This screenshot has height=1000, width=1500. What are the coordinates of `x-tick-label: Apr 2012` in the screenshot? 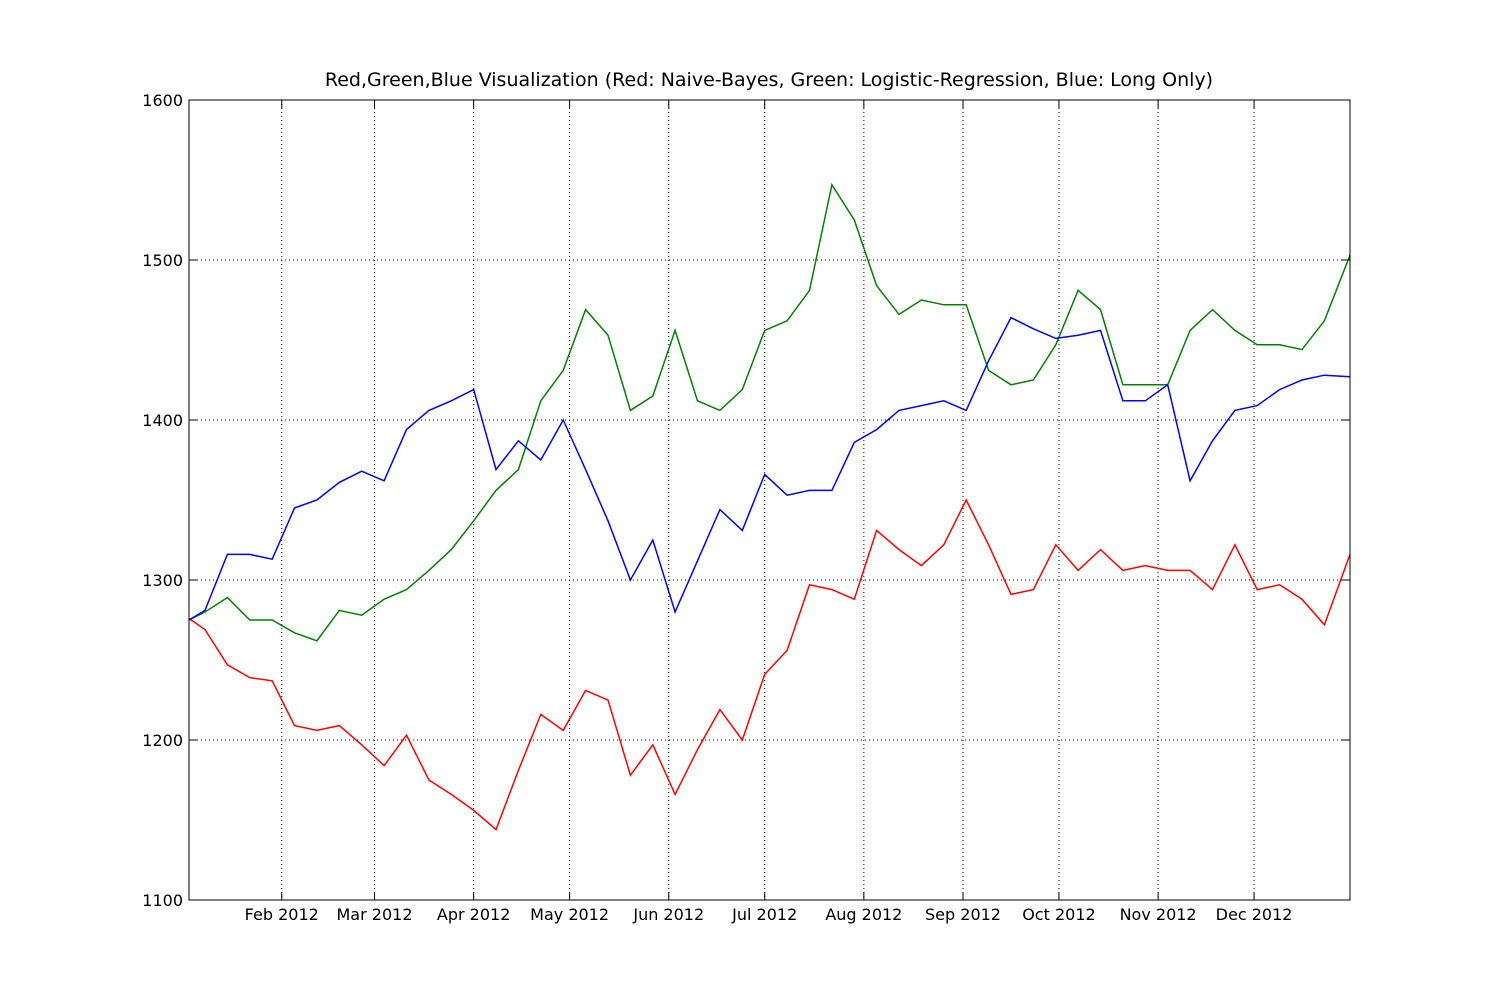 It's located at (473, 914).